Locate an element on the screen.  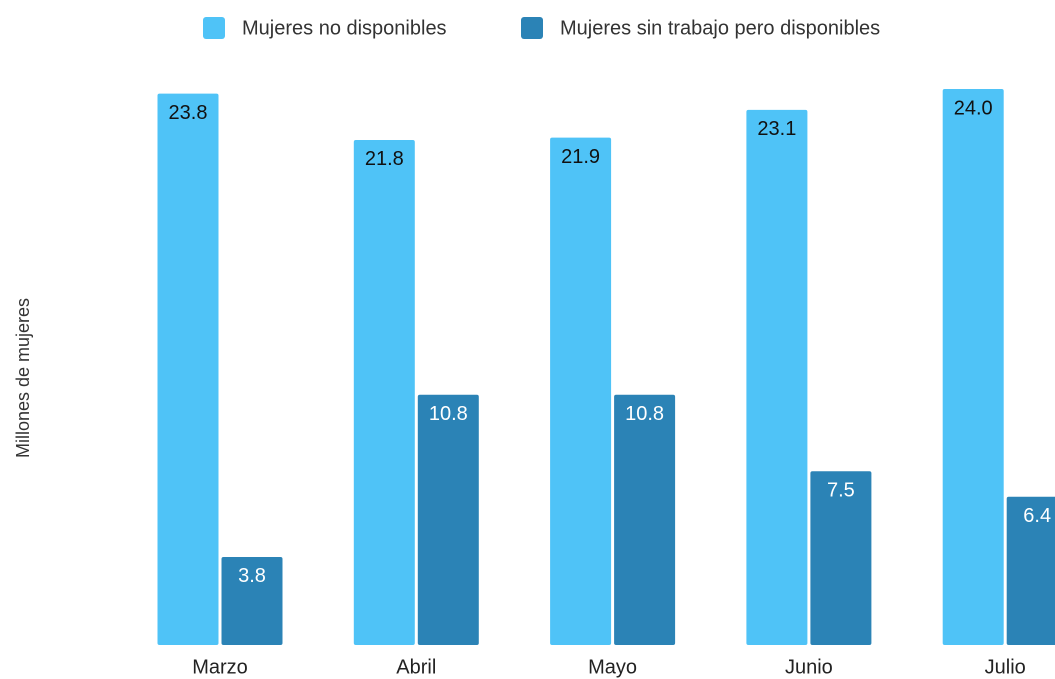
legend-label: Mujeres no disponibles is located at coordinates (344, 28).